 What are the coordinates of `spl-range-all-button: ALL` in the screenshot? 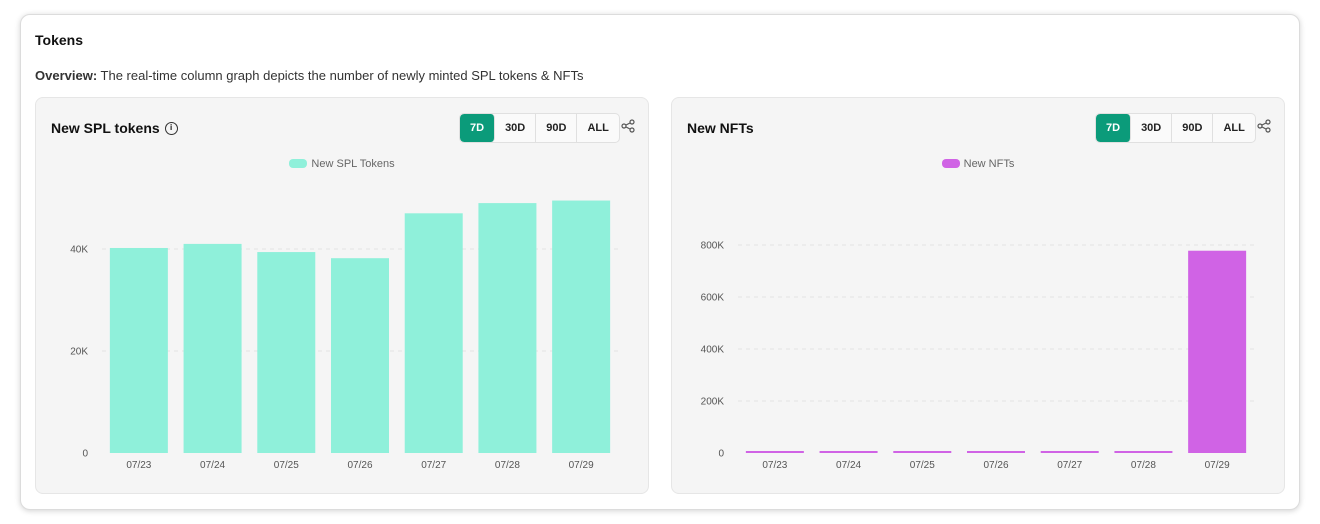 It's located at (598, 128).